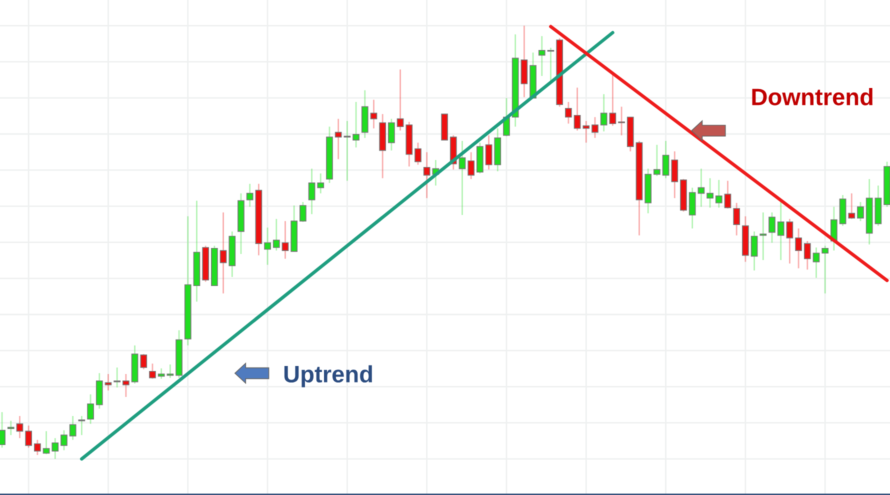 Image resolution: width=890 pixels, height=495 pixels. What do you see at coordinates (328, 376) in the screenshot?
I see `annotation: Uptrend` at bounding box center [328, 376].